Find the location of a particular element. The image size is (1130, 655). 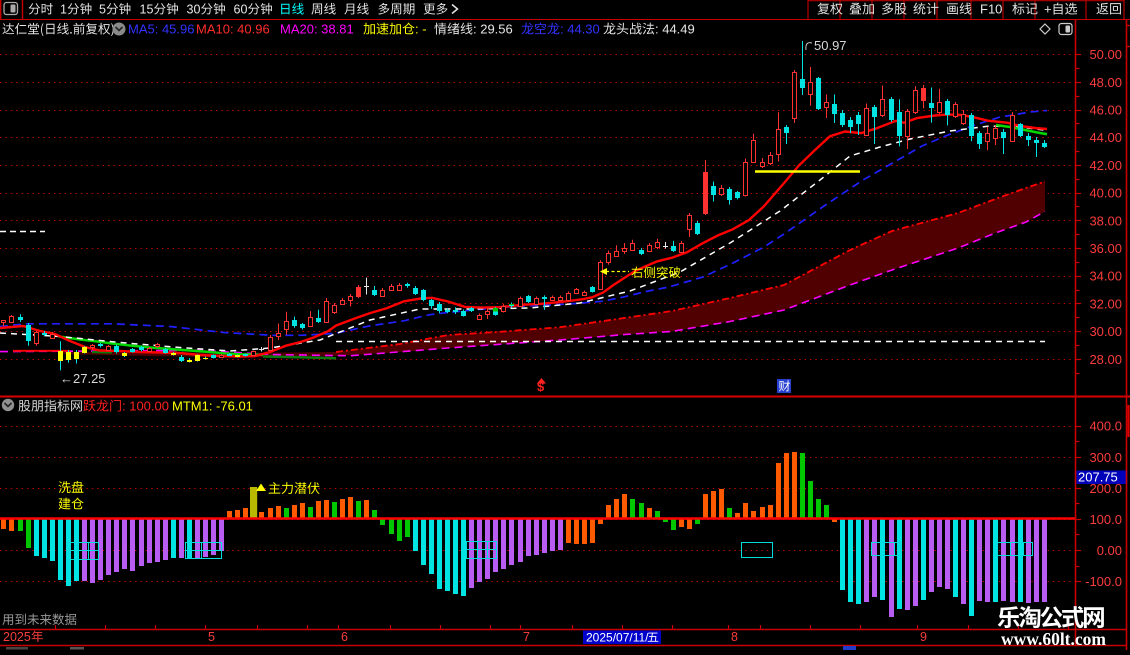

svg-text: 2025 is located at coordinates (17, 637).